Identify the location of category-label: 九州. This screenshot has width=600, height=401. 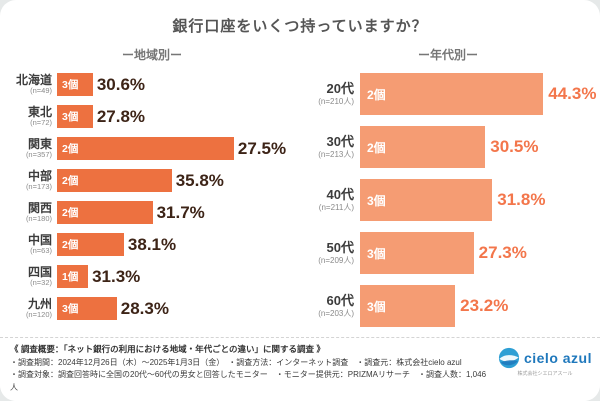
(39, 303).